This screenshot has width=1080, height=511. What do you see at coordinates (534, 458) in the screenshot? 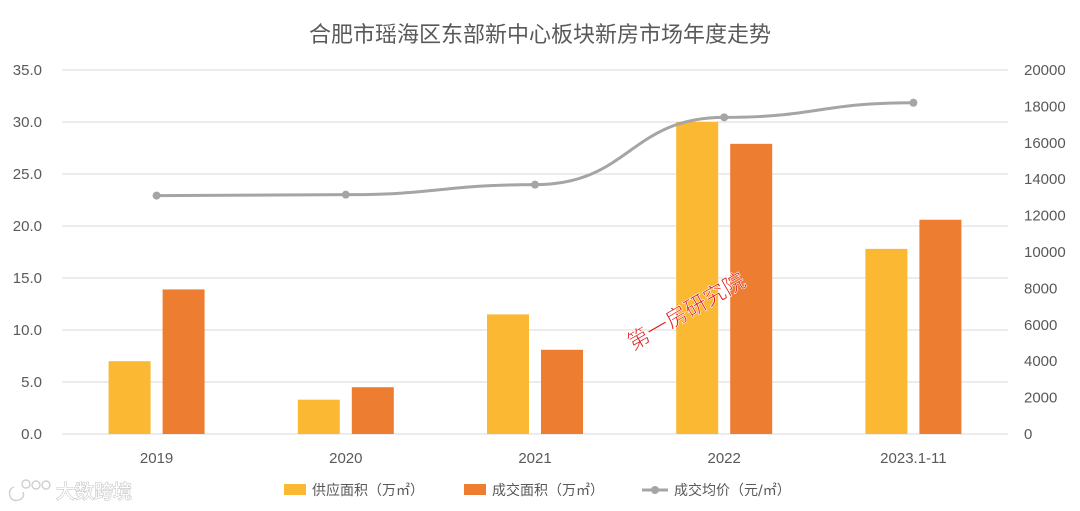
I see `x-tick-label: 2021` at bounding box center [534, 458].